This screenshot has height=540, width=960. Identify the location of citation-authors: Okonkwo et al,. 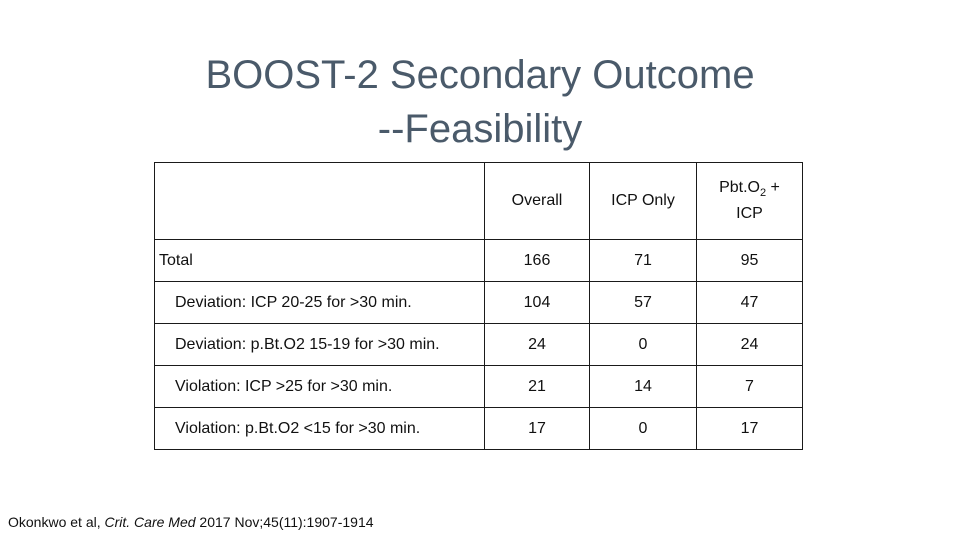
(56, 522).